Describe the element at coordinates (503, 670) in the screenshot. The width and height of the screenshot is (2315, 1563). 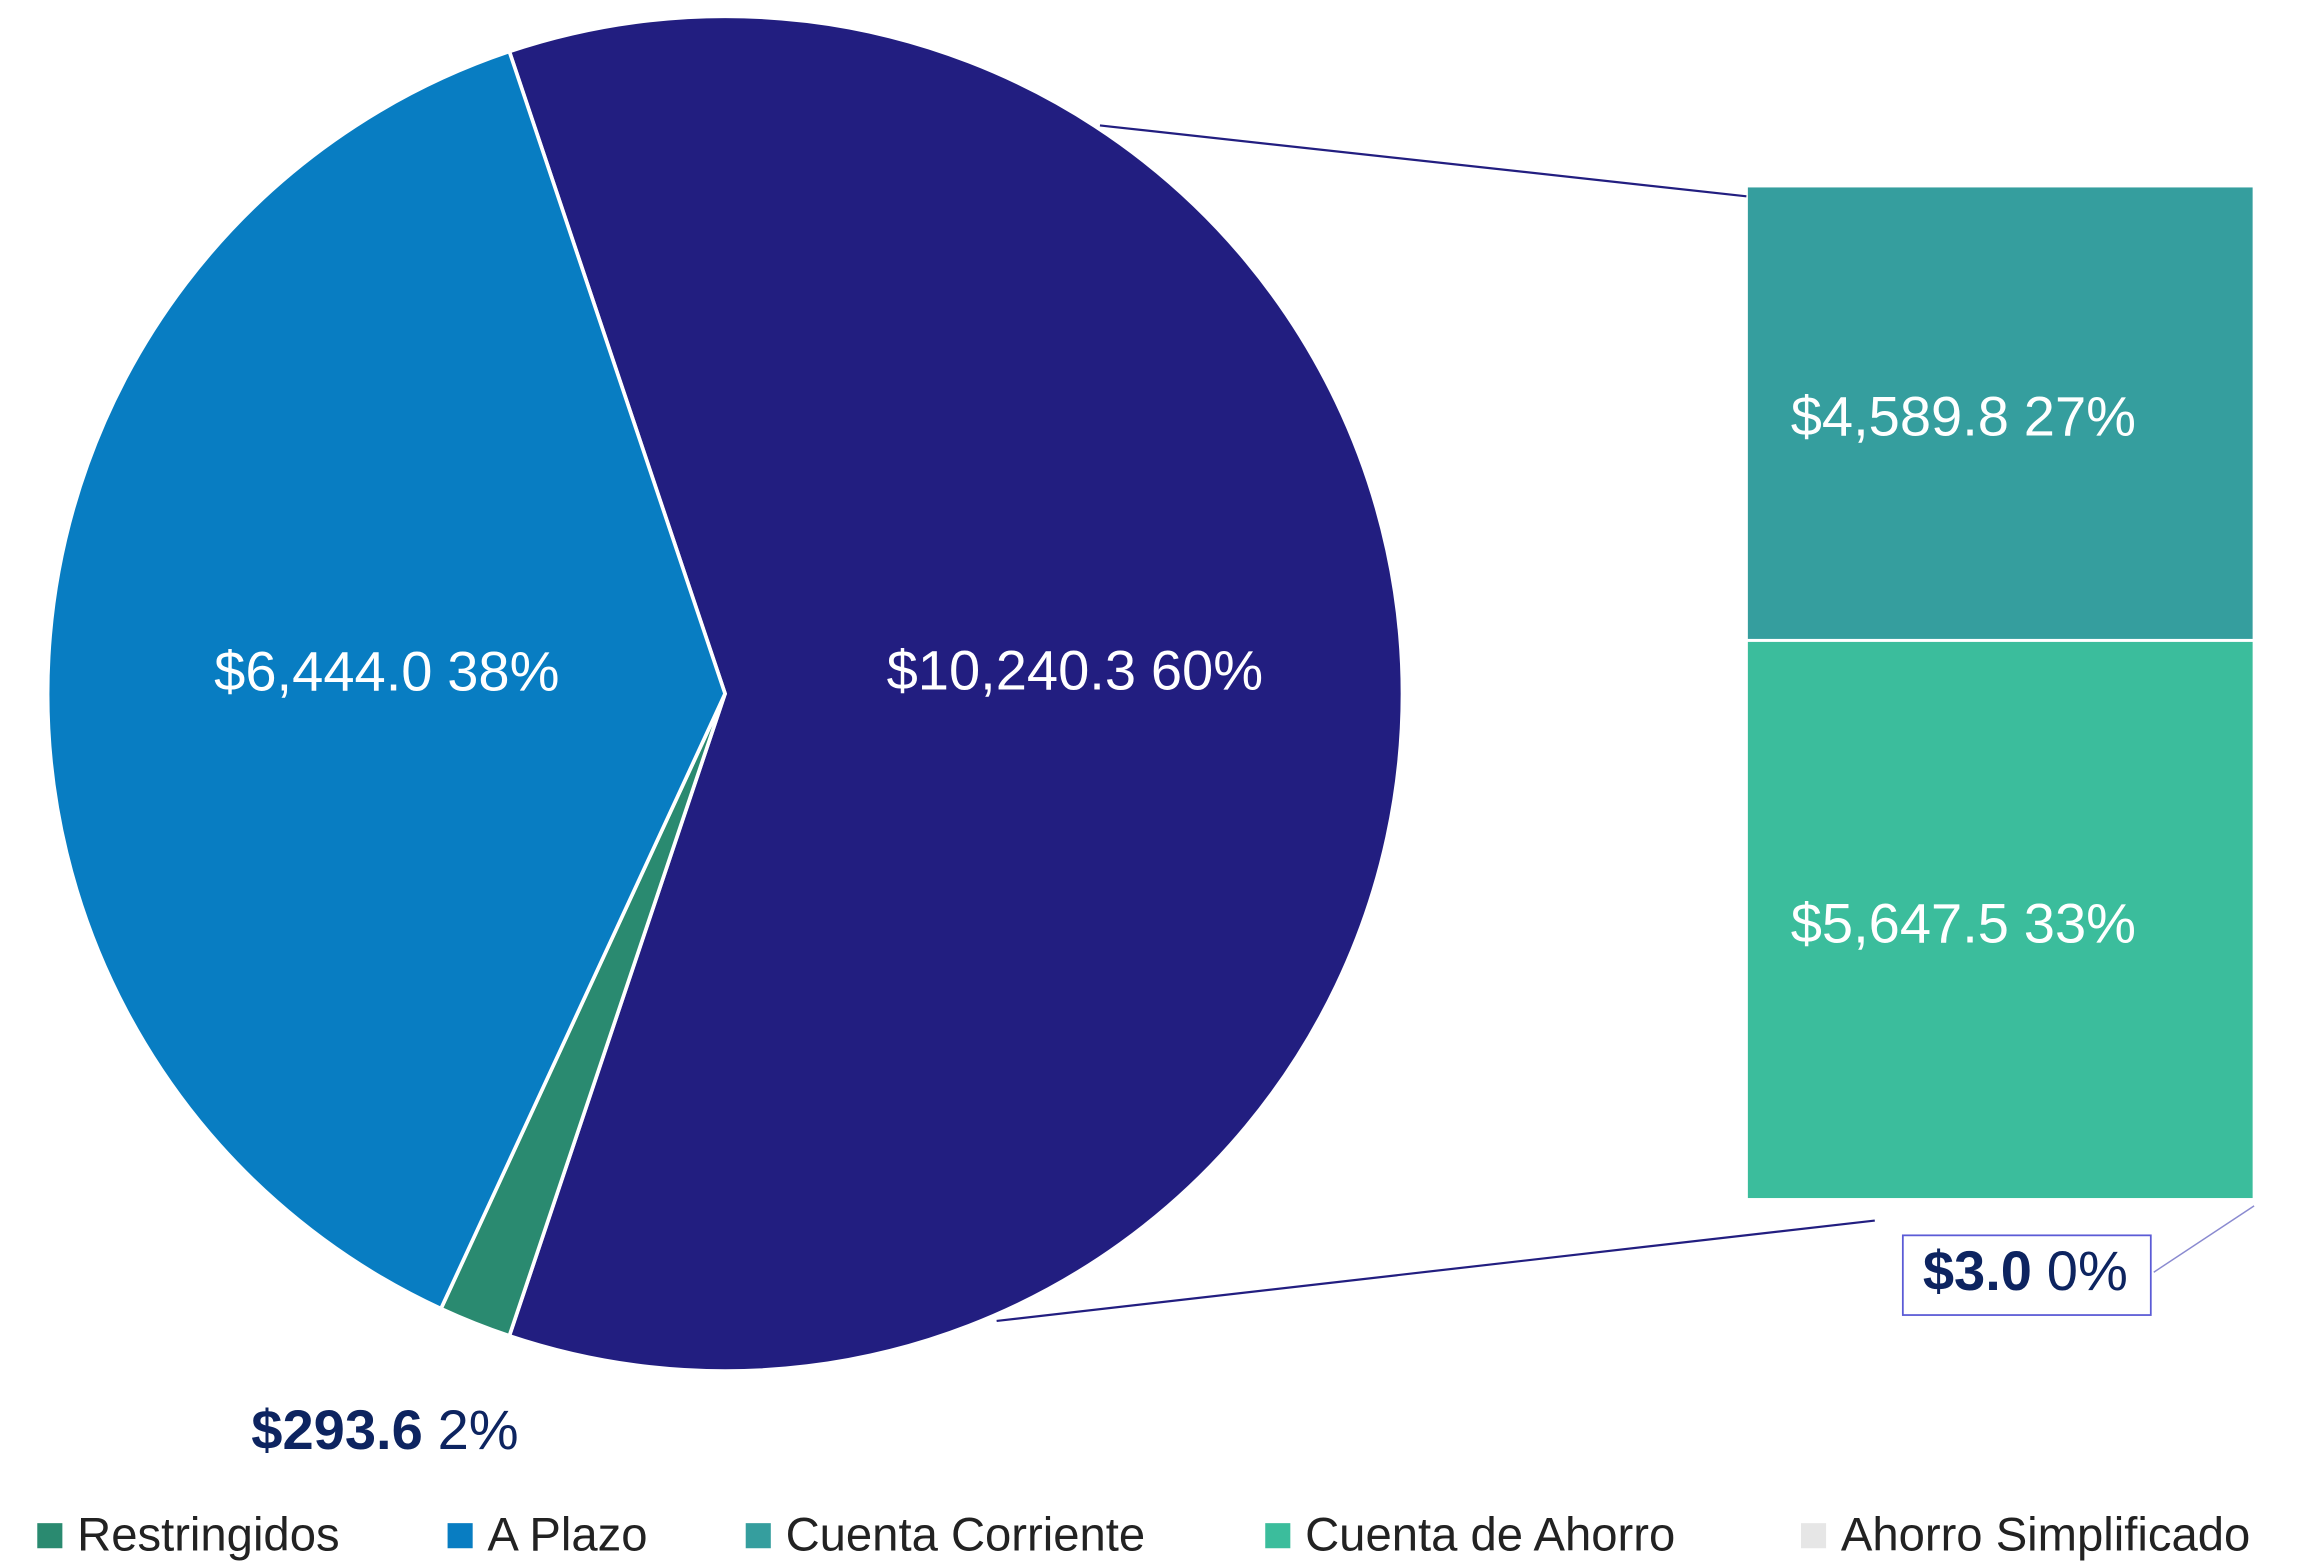
I see `percent-label: 38%` at that location.